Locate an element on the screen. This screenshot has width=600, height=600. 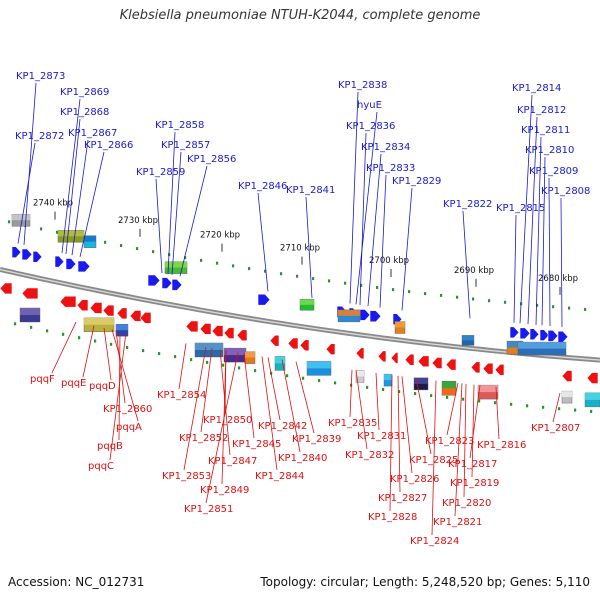
top-gene-label: KP1_2822 is located at coordinates (467, 204).